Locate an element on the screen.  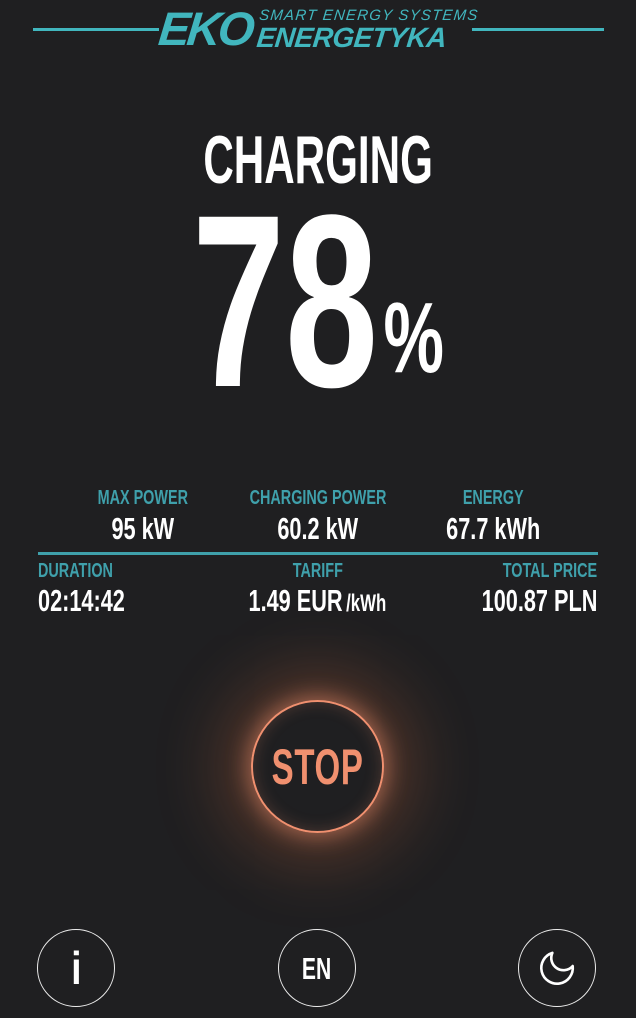
stop-button: STOP is located at coordinates (317, 766).